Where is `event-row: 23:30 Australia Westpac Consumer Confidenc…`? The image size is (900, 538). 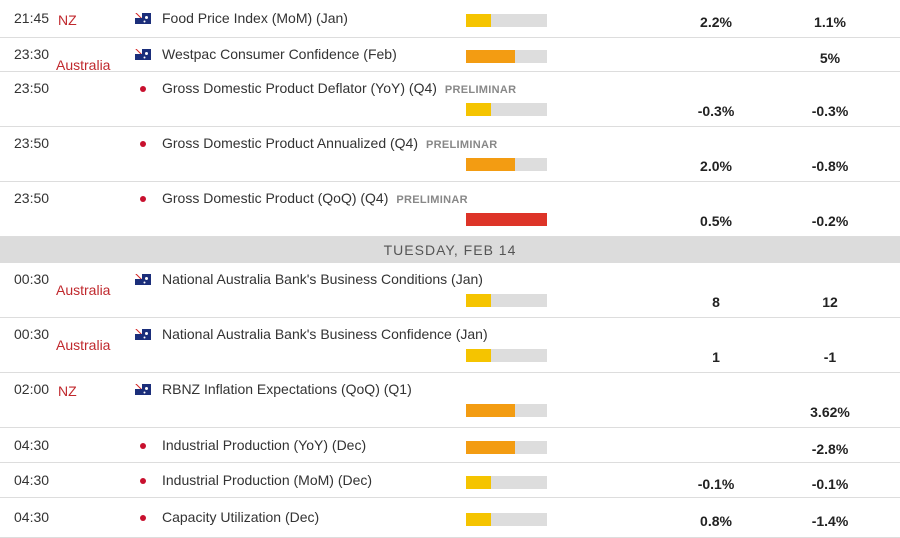
event-row: 23:30 Australia Westpac Consumer Confidenc… is located at coordinates (450, 55).